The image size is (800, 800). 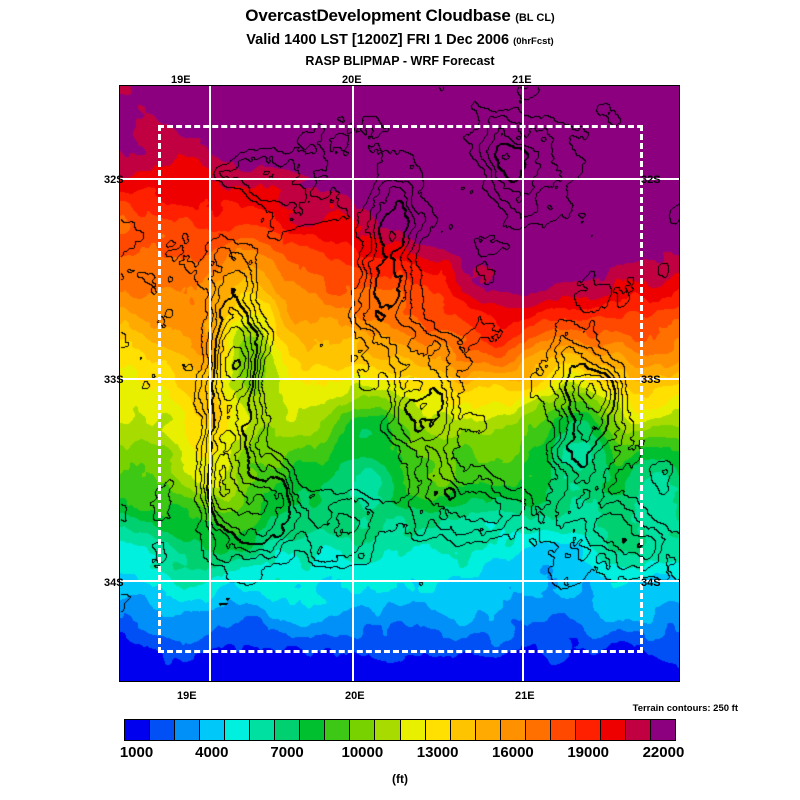 I want to click on colorbar-tick-labels: 1000 4000 7000 10000 13000 16000 19000 22000, so click(x=400, y=755).